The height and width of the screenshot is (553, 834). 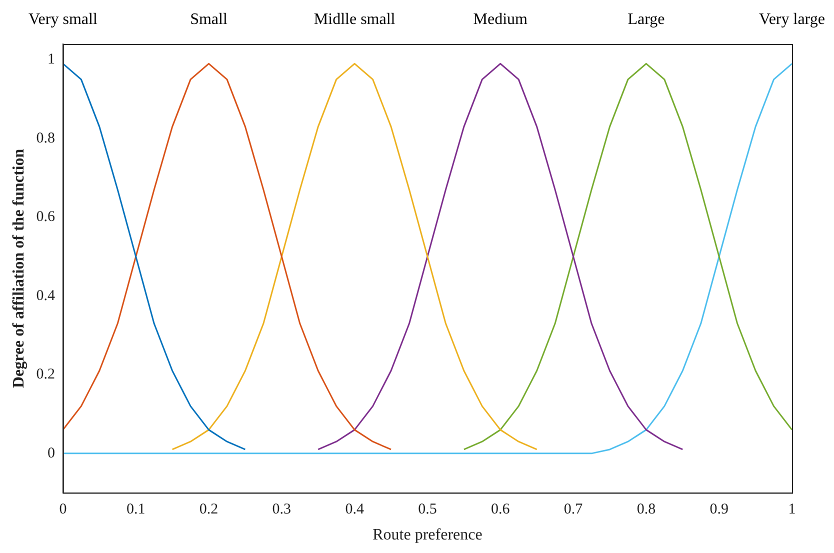 I want to click on y-tick-label: 0.4, so click(x=46, y=296).